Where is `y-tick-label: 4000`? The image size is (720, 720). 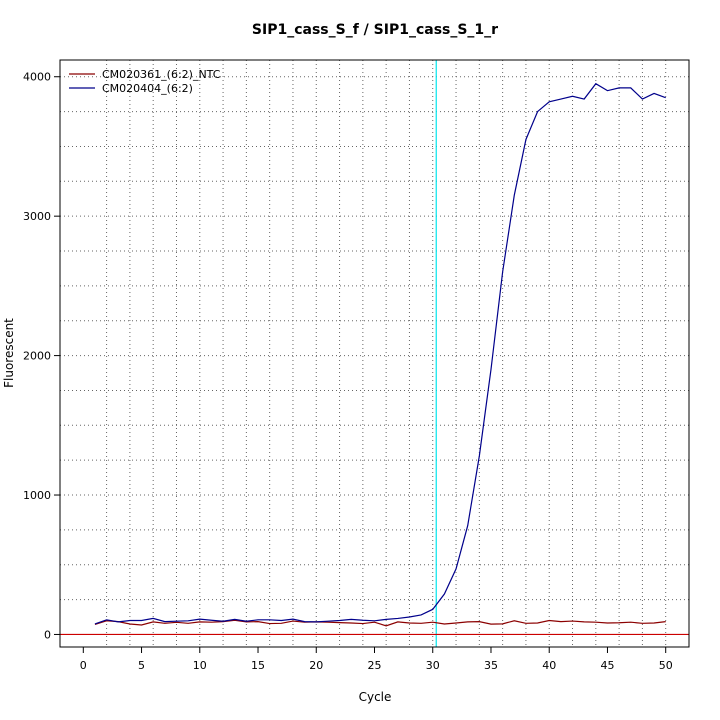 y-tick-label: 4000 is located at coordinates (37, 77).